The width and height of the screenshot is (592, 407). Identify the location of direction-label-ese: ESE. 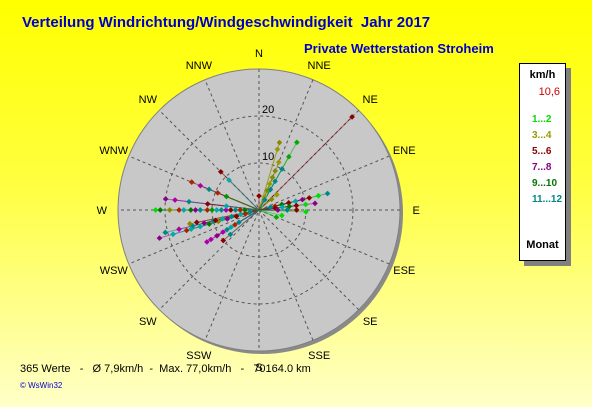
(404, 271).